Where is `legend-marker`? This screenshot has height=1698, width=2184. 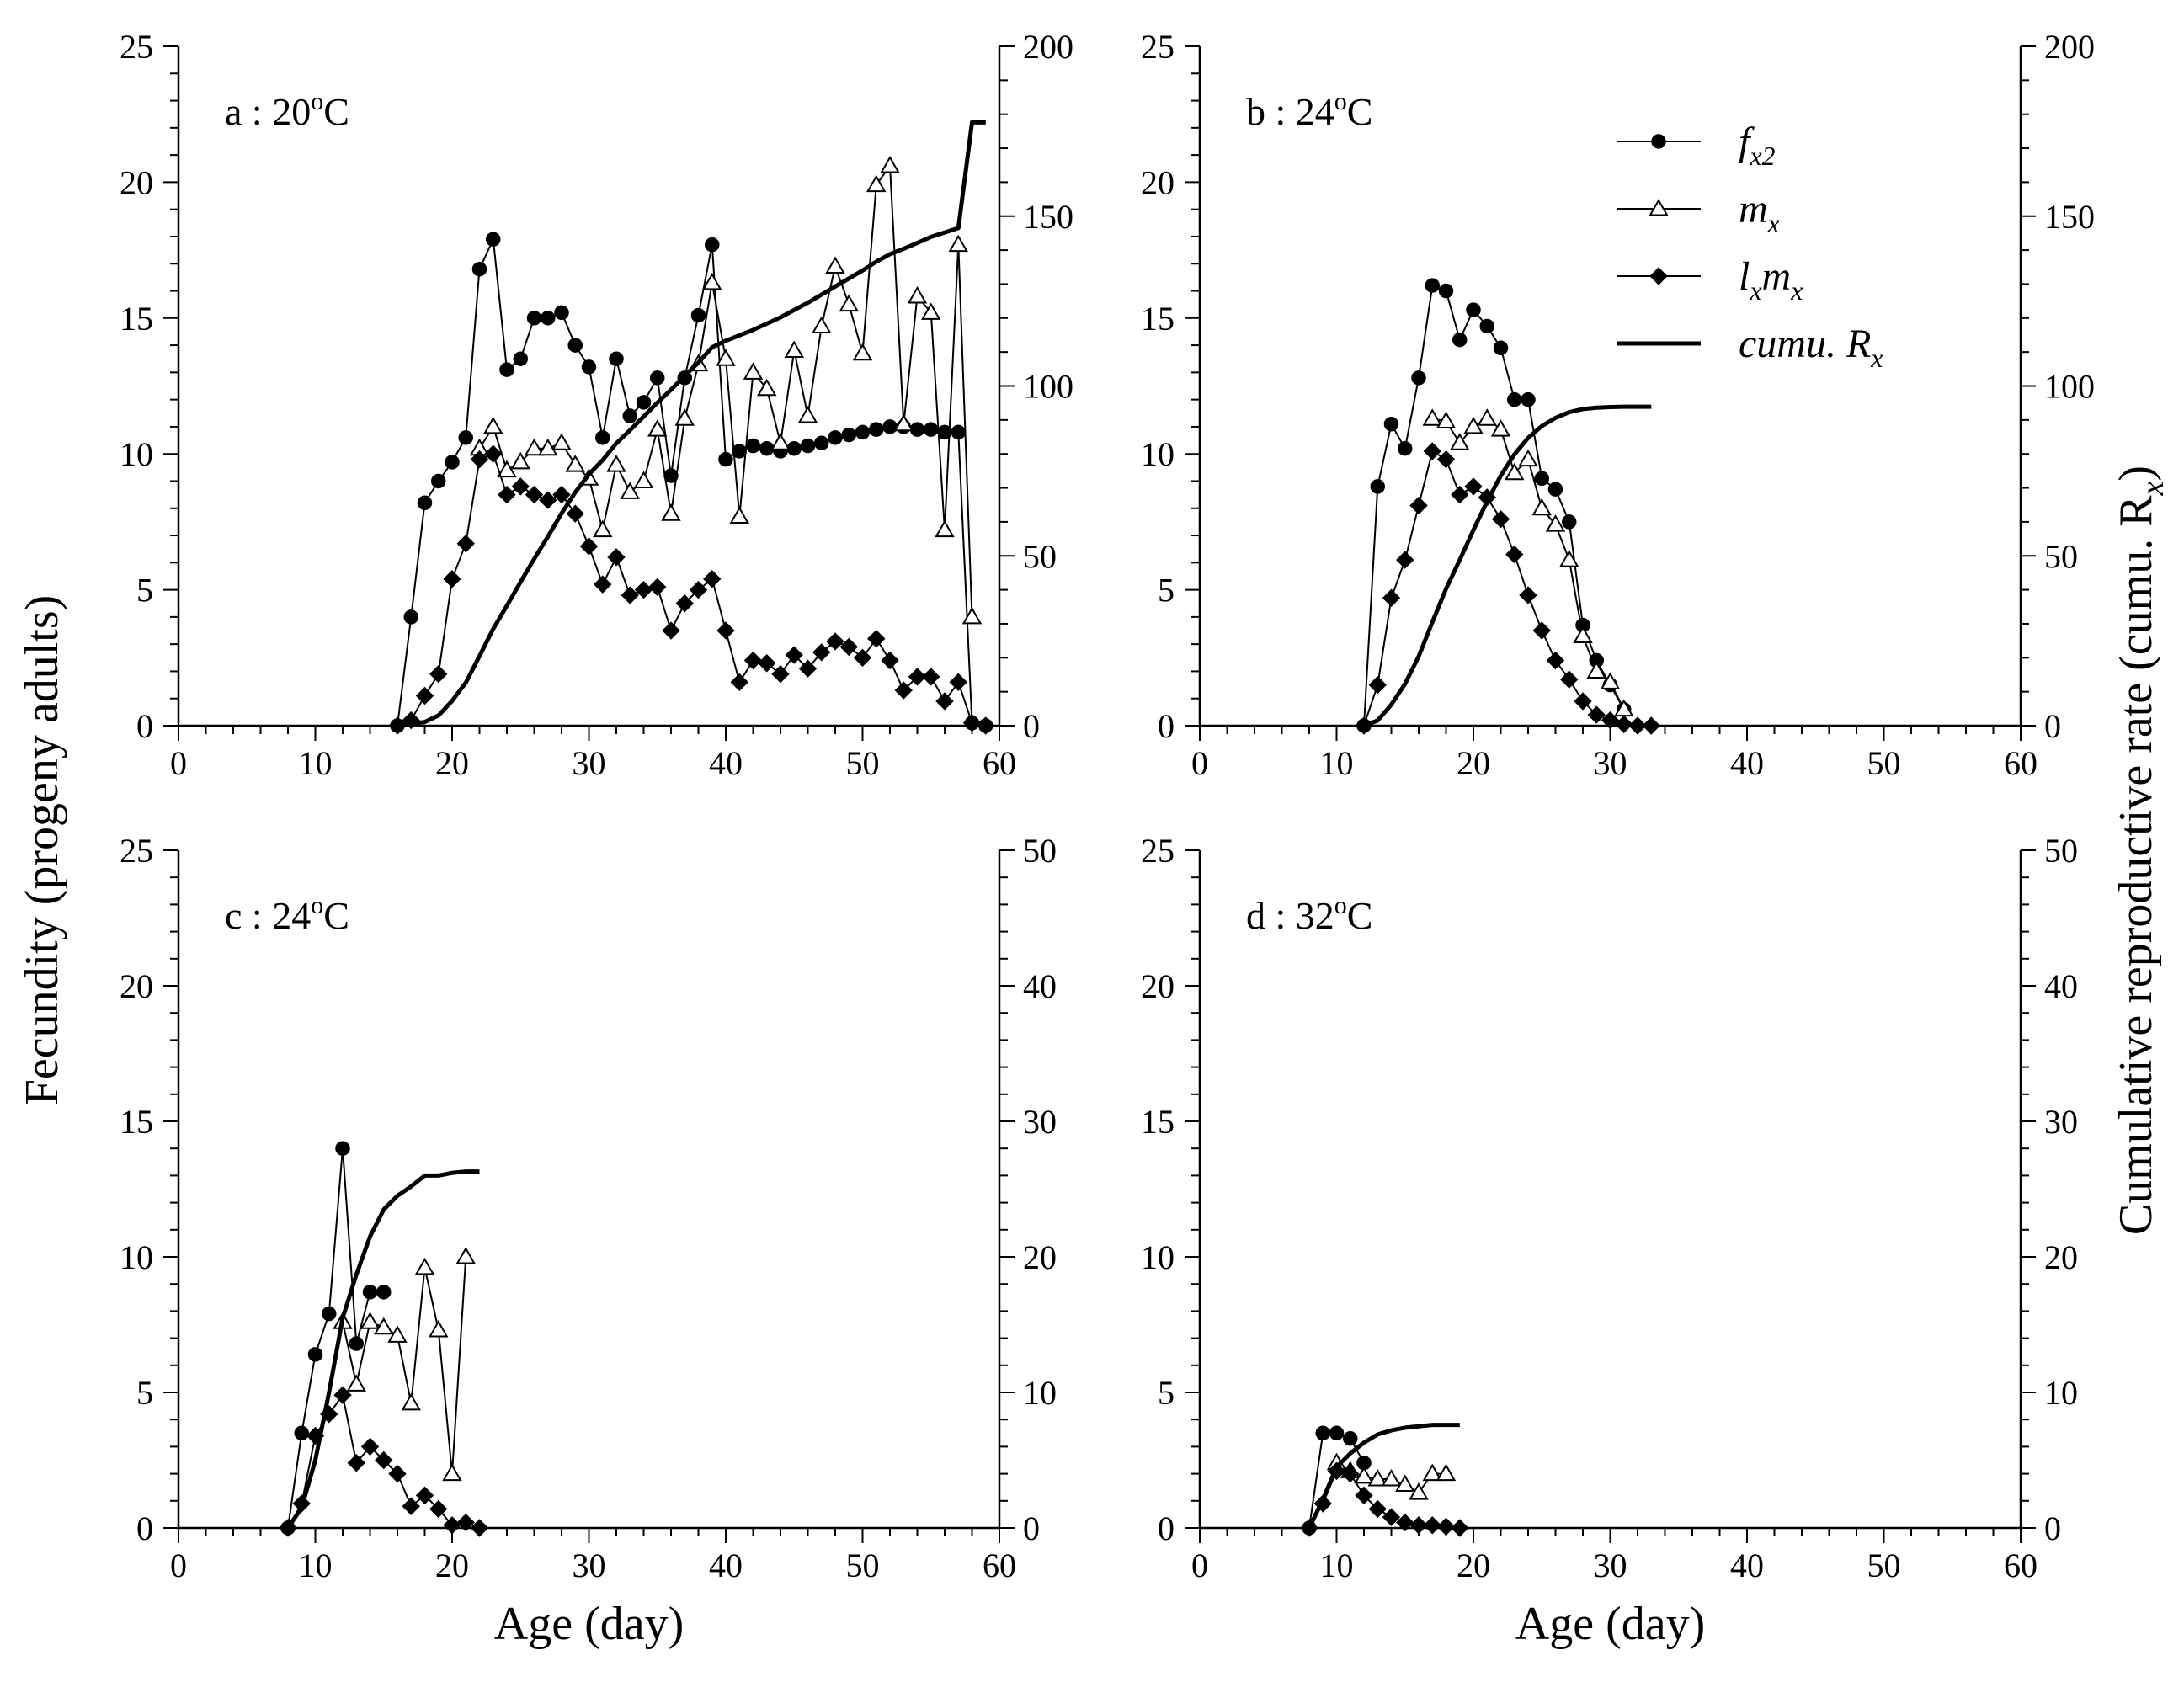 legend-marker is located at coordinates (1658, 276).